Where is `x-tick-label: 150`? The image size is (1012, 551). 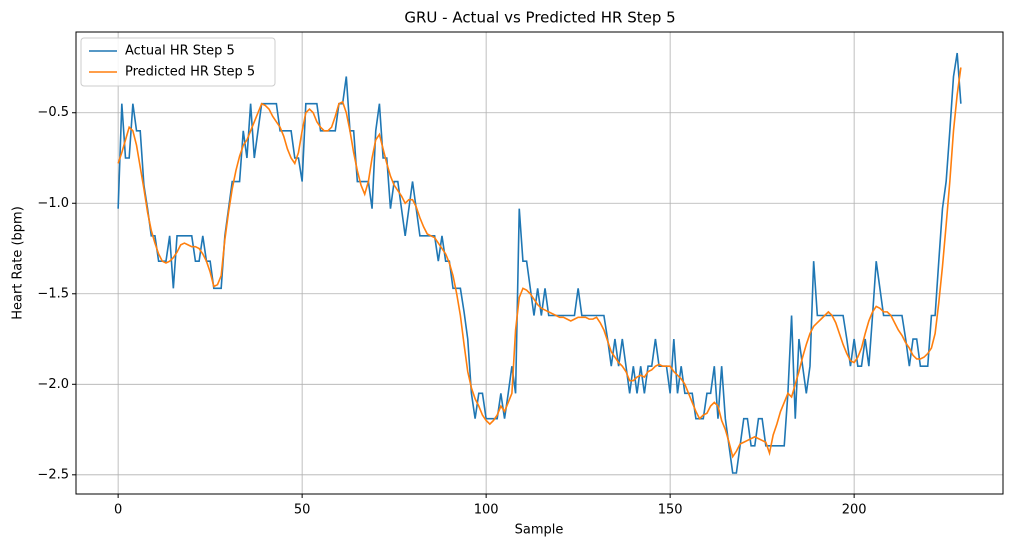 x-tick-label: 150 is located at coordinates (670, 510).